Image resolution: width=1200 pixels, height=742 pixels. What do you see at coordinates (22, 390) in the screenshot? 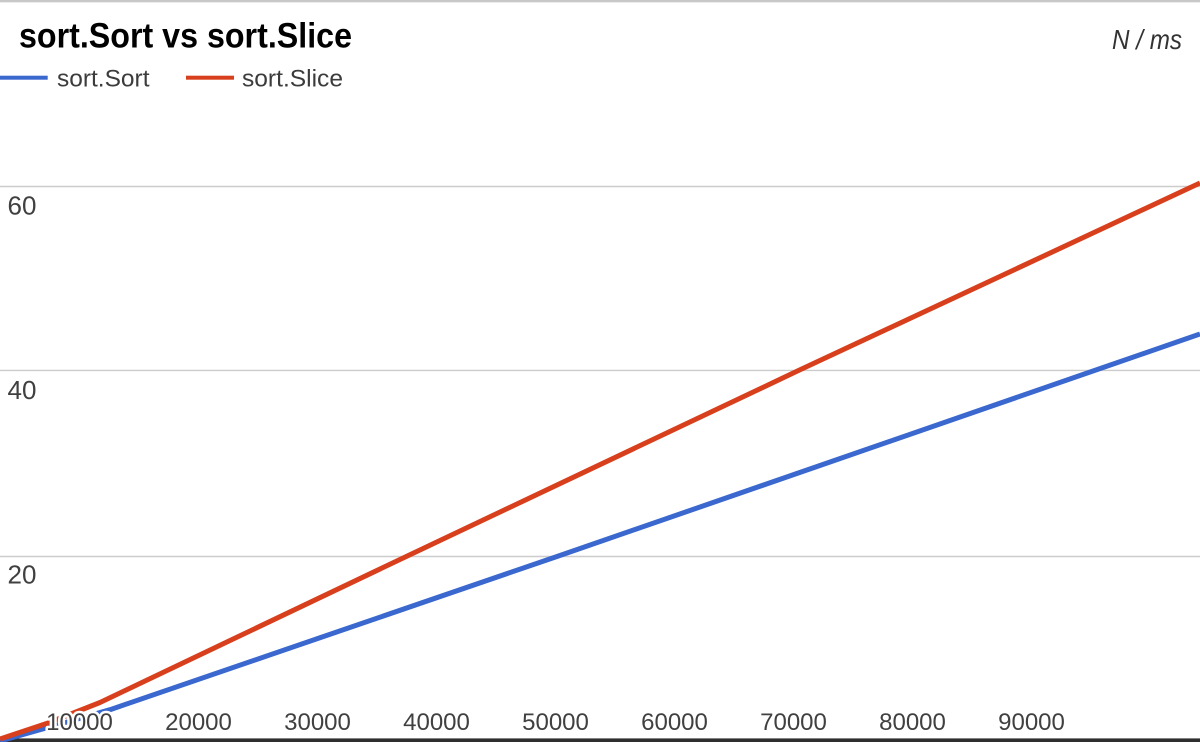
I see `svg-text: 40` at bounding box center [22, 390].